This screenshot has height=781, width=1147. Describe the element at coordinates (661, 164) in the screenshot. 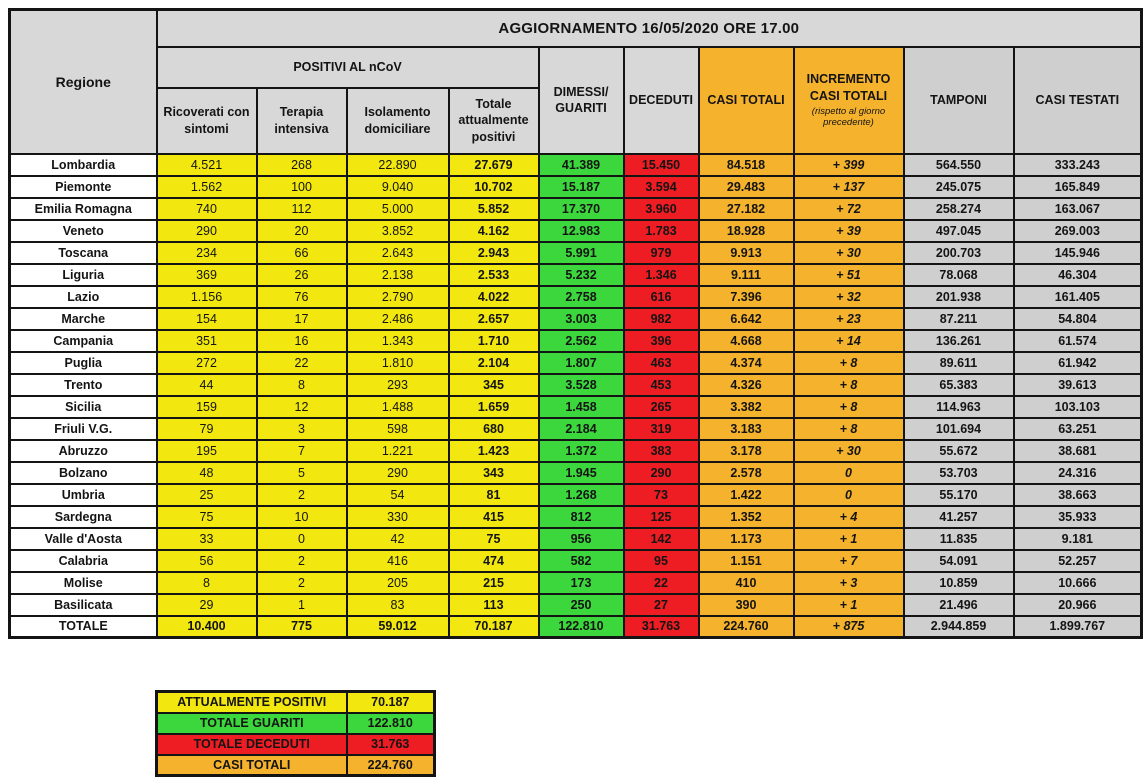

I see `cell-deceduti: 15.450` at that location.